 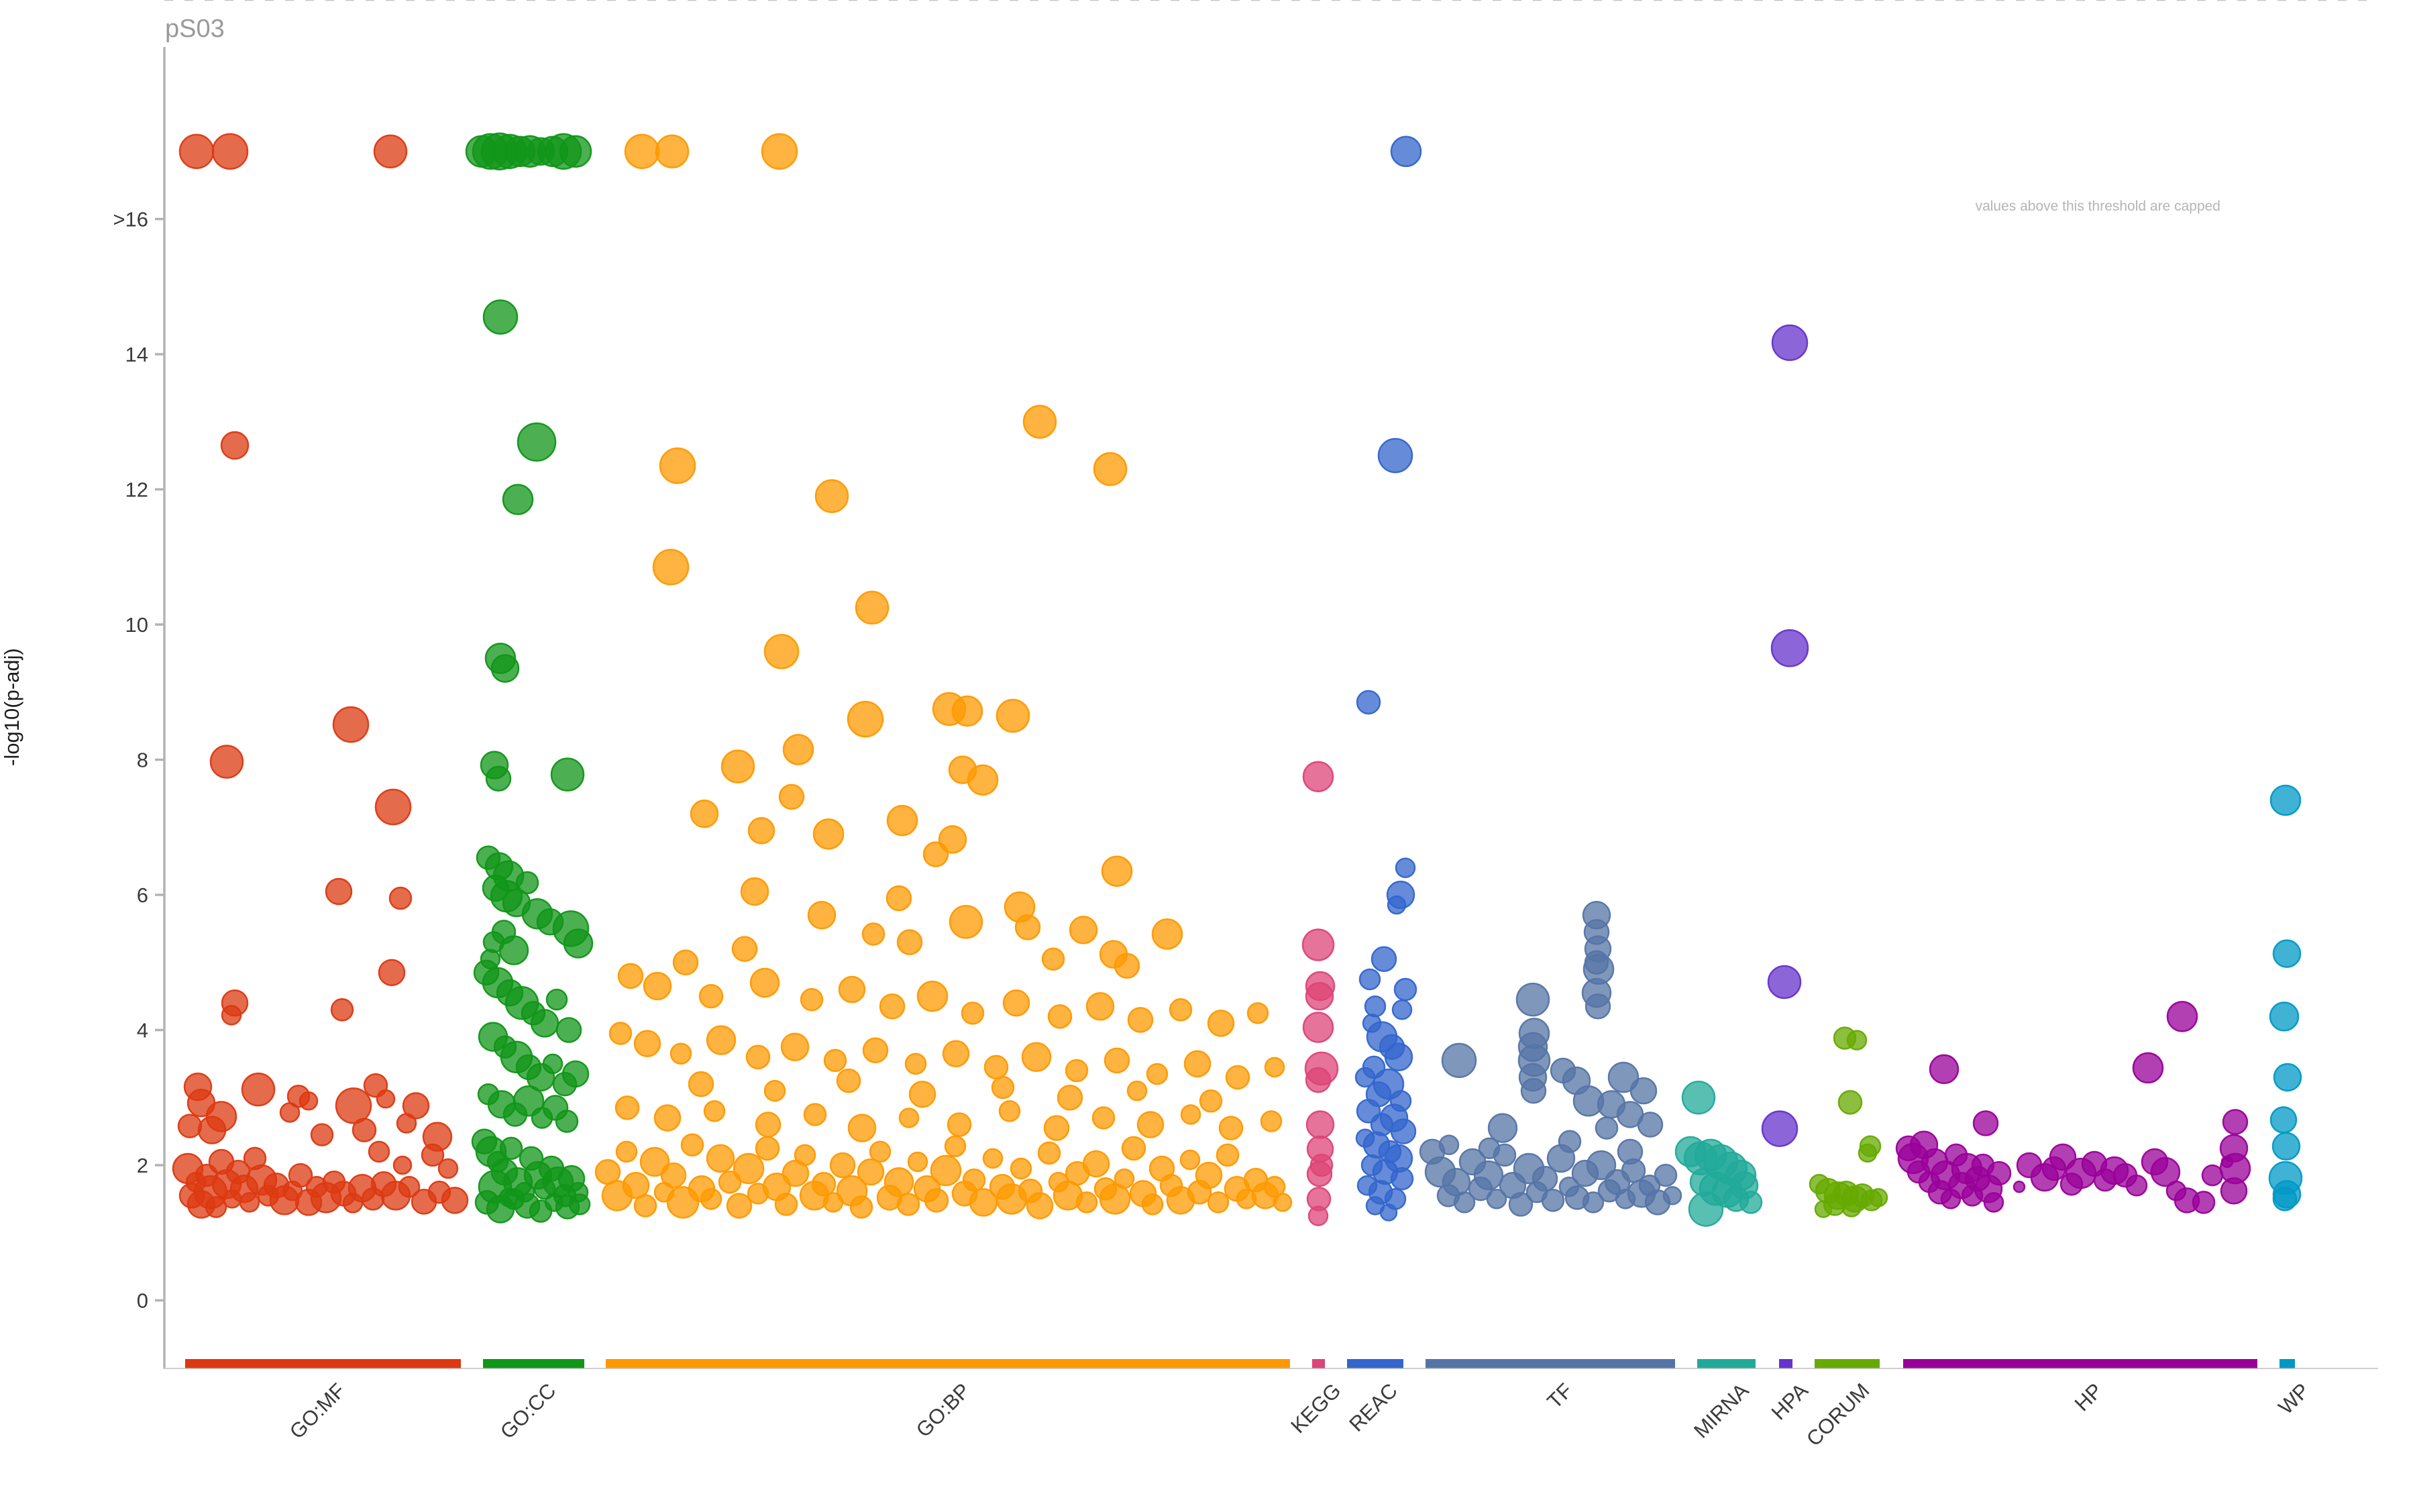 What do you see at coordinates (1321, 1165) in the screenshot?
I see `data-point-kegg` at bounding box center [1321, 1165].